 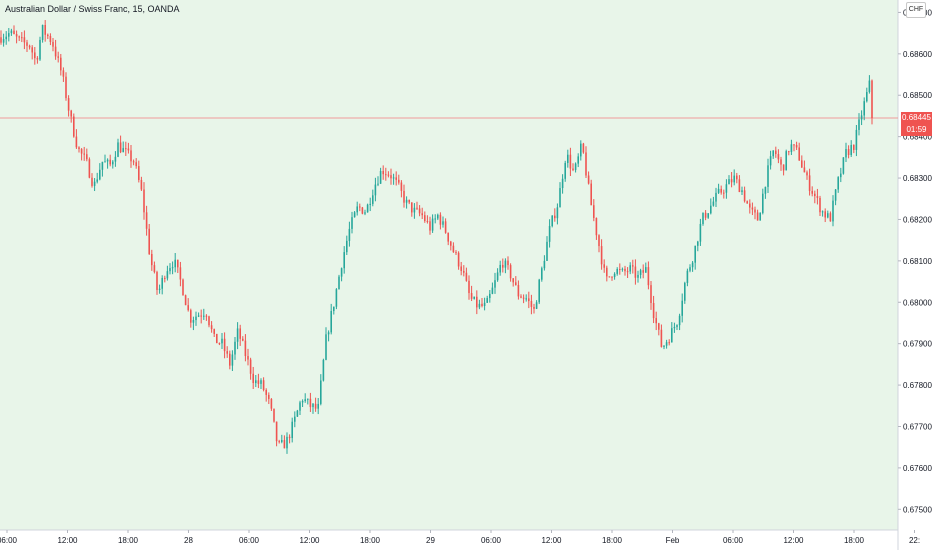 What do you see at coordinates (917, 426) in the screenshot?
I see `price-tick-label: 0.67700` at bounding box center [917, 426].